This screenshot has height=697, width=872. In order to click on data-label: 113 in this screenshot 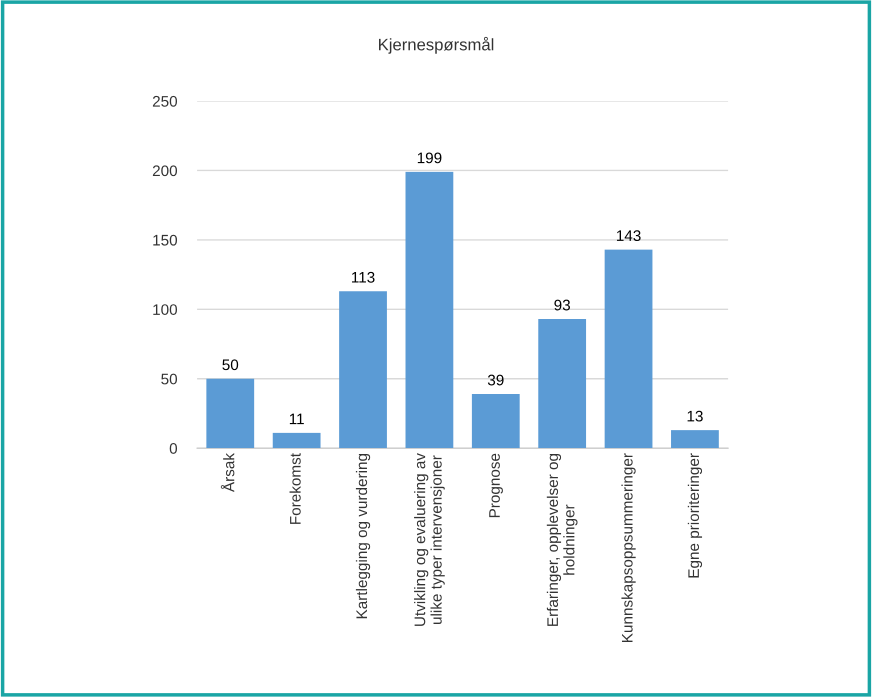, I will do `click(363, 277)`.